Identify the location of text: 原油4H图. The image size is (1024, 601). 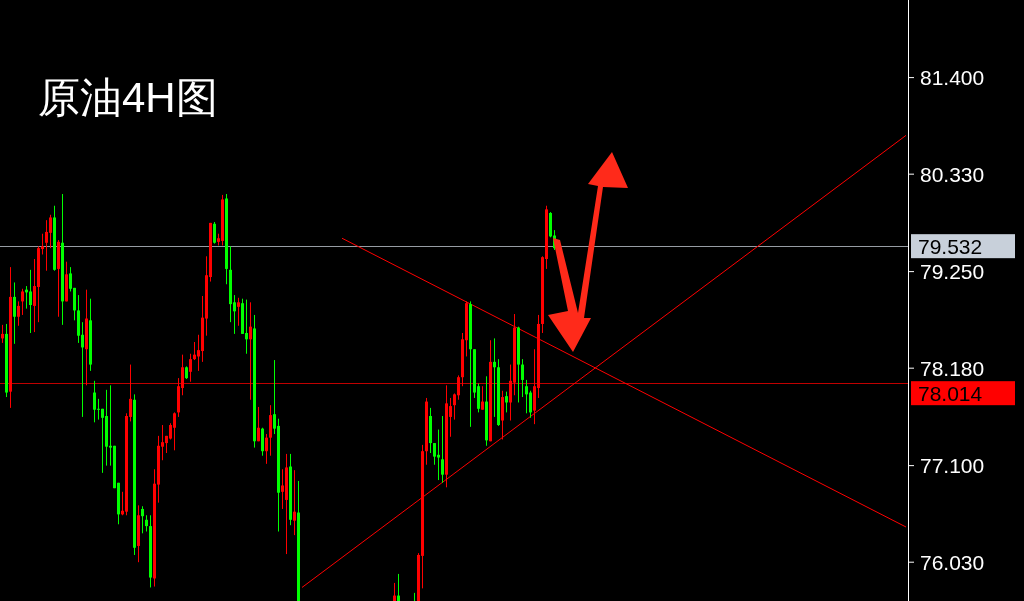
(128, 97).